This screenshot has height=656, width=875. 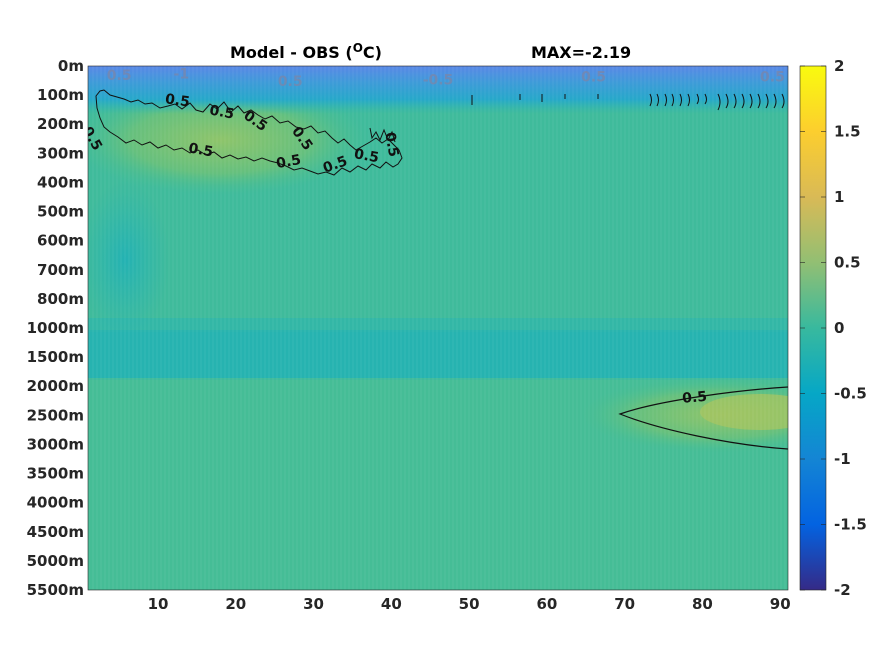 I want to click on x-tick-label: 90, so click(x=780, y=604).